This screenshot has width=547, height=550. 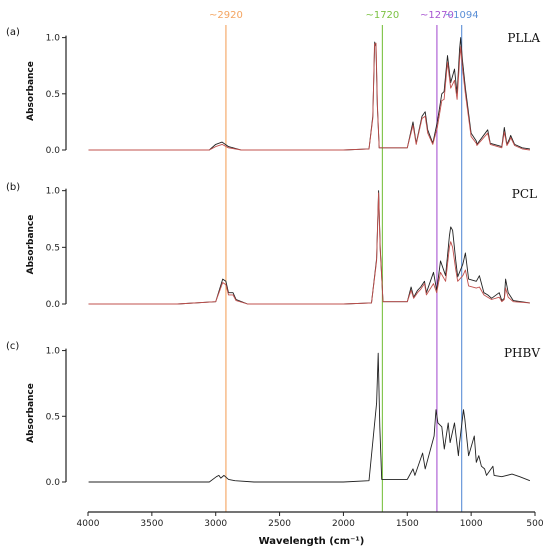 I want to click on marker-label: ~1270, so click(x=437, y=15).